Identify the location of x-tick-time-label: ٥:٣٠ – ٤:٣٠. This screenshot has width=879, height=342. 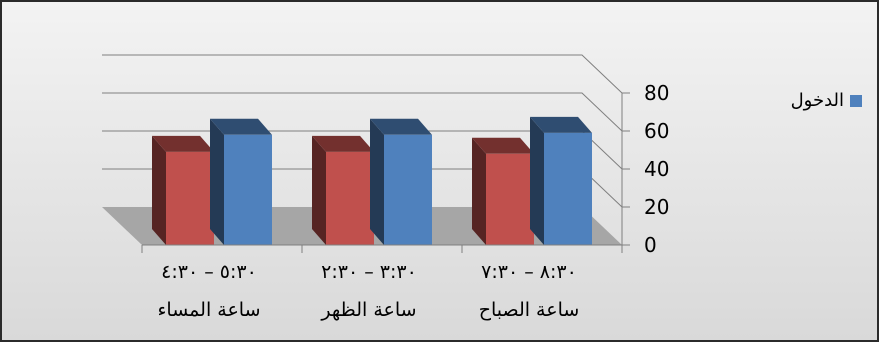
(209, 272).